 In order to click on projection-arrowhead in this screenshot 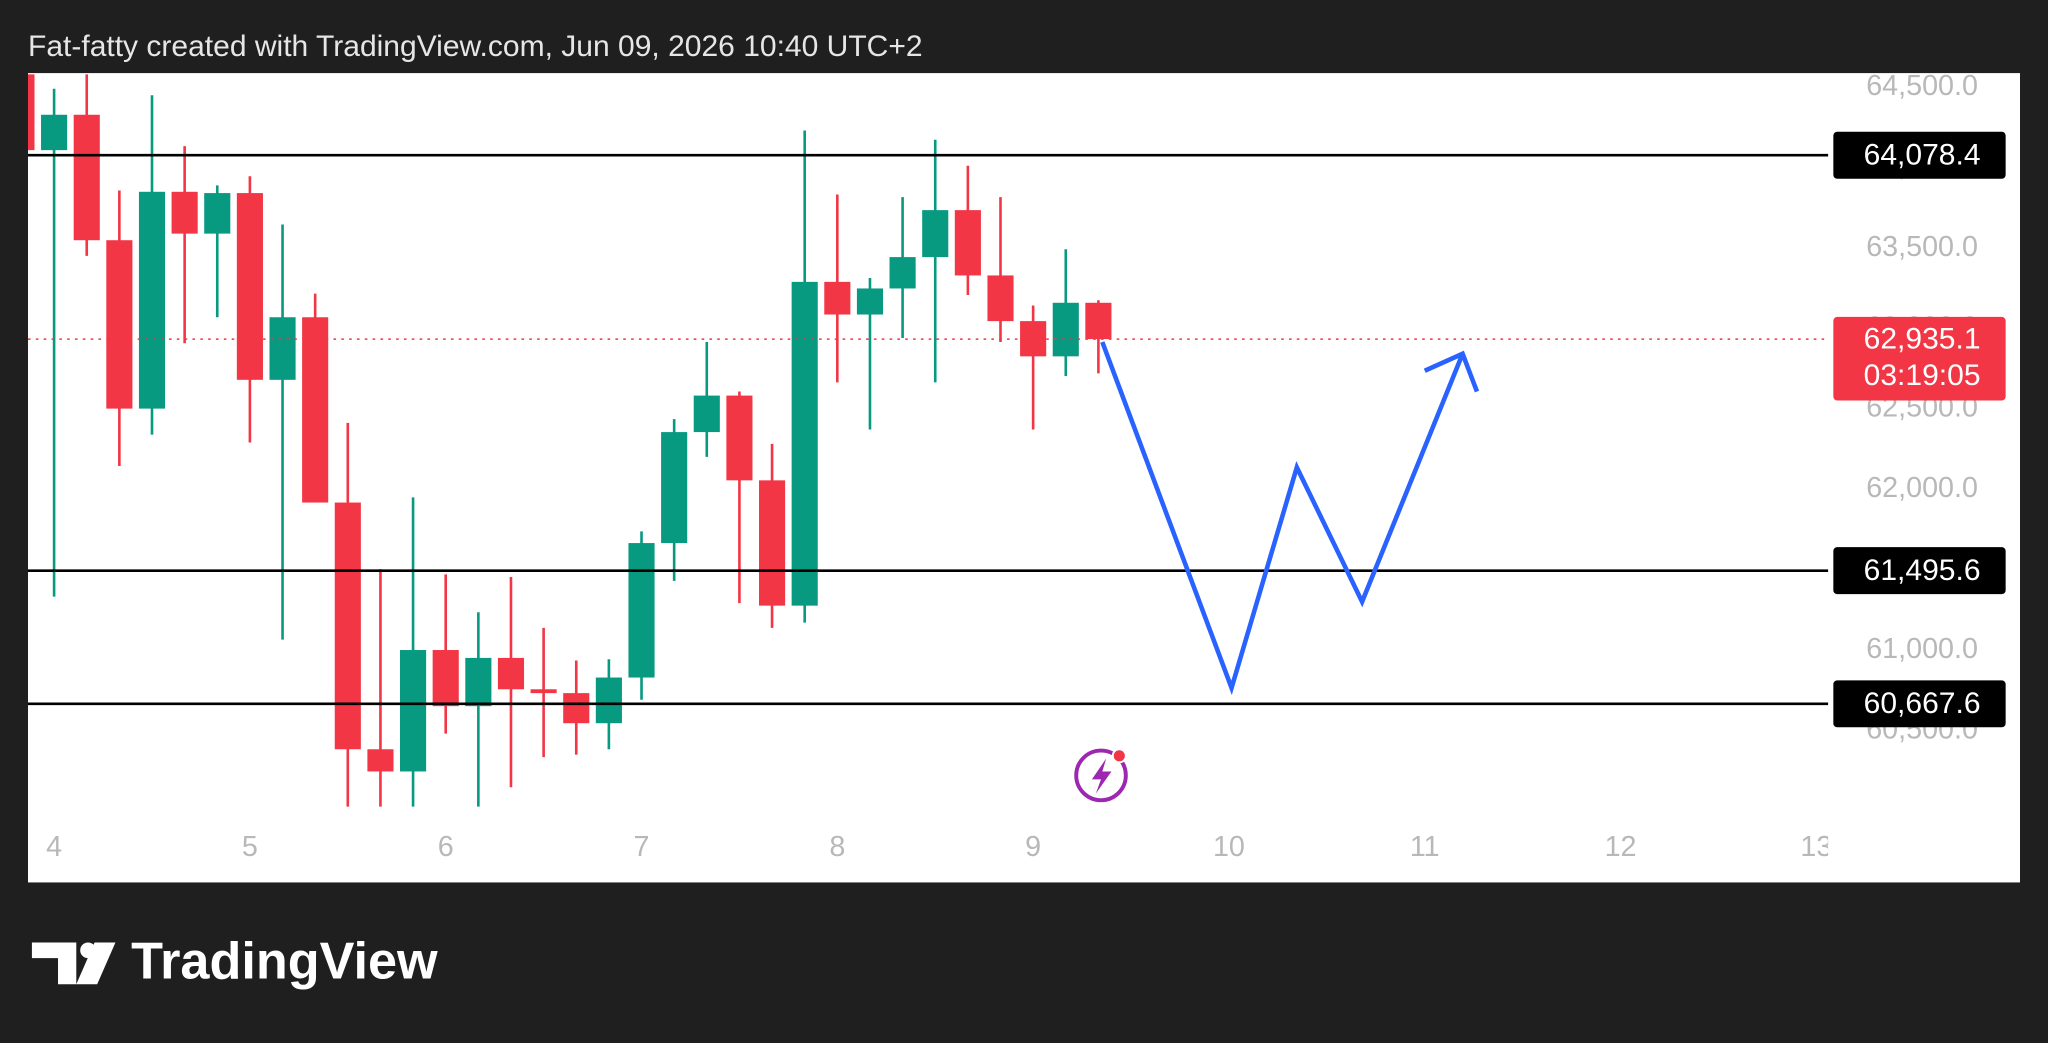, I will do `click(1451, 371)`.